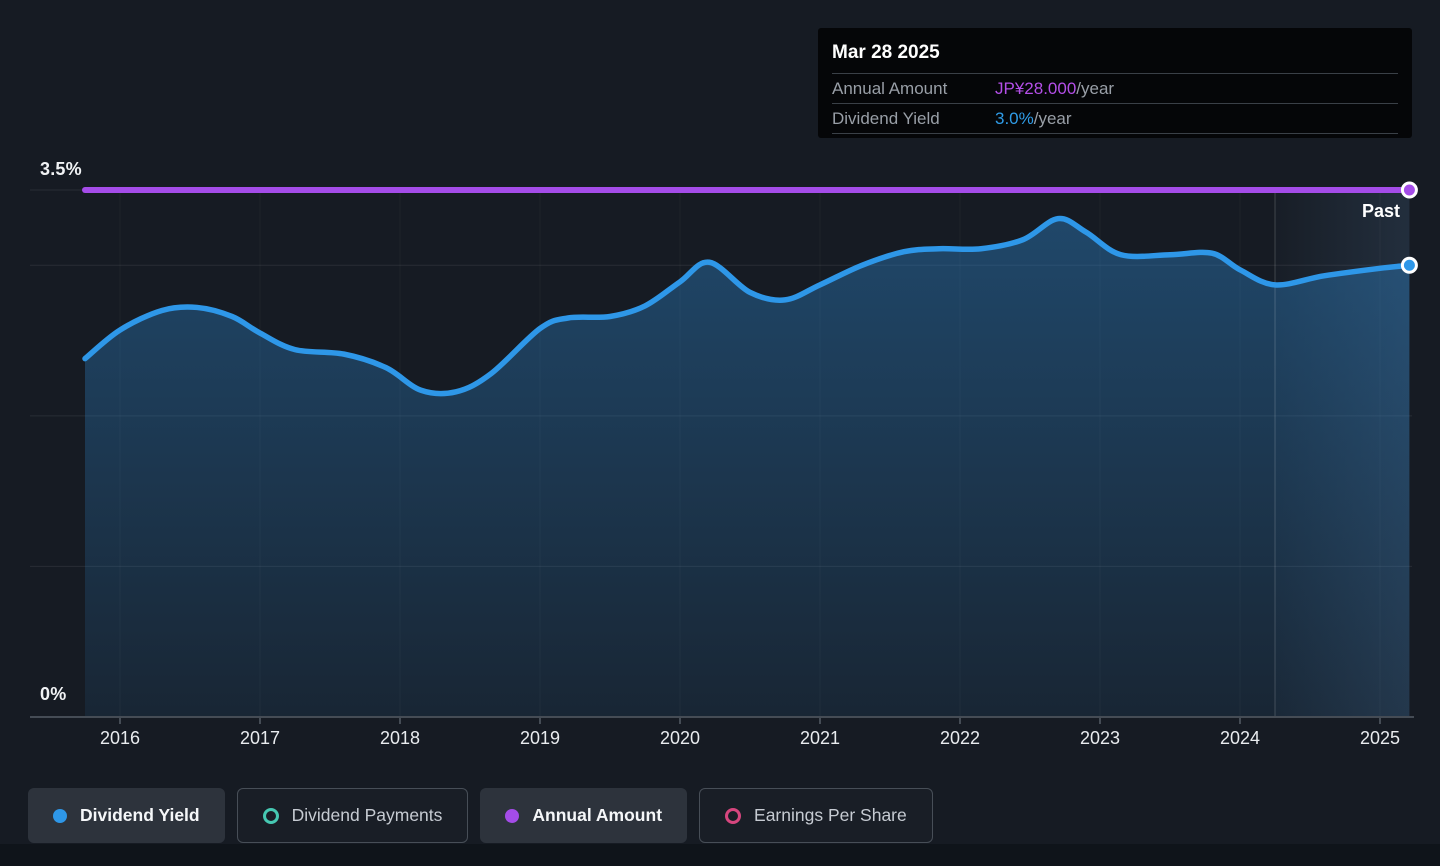 The image size is (1440, 866). I want to click on tooltip-row-annual-amount: Annual Amount JP¥28.000/year, so click(1115, 88).